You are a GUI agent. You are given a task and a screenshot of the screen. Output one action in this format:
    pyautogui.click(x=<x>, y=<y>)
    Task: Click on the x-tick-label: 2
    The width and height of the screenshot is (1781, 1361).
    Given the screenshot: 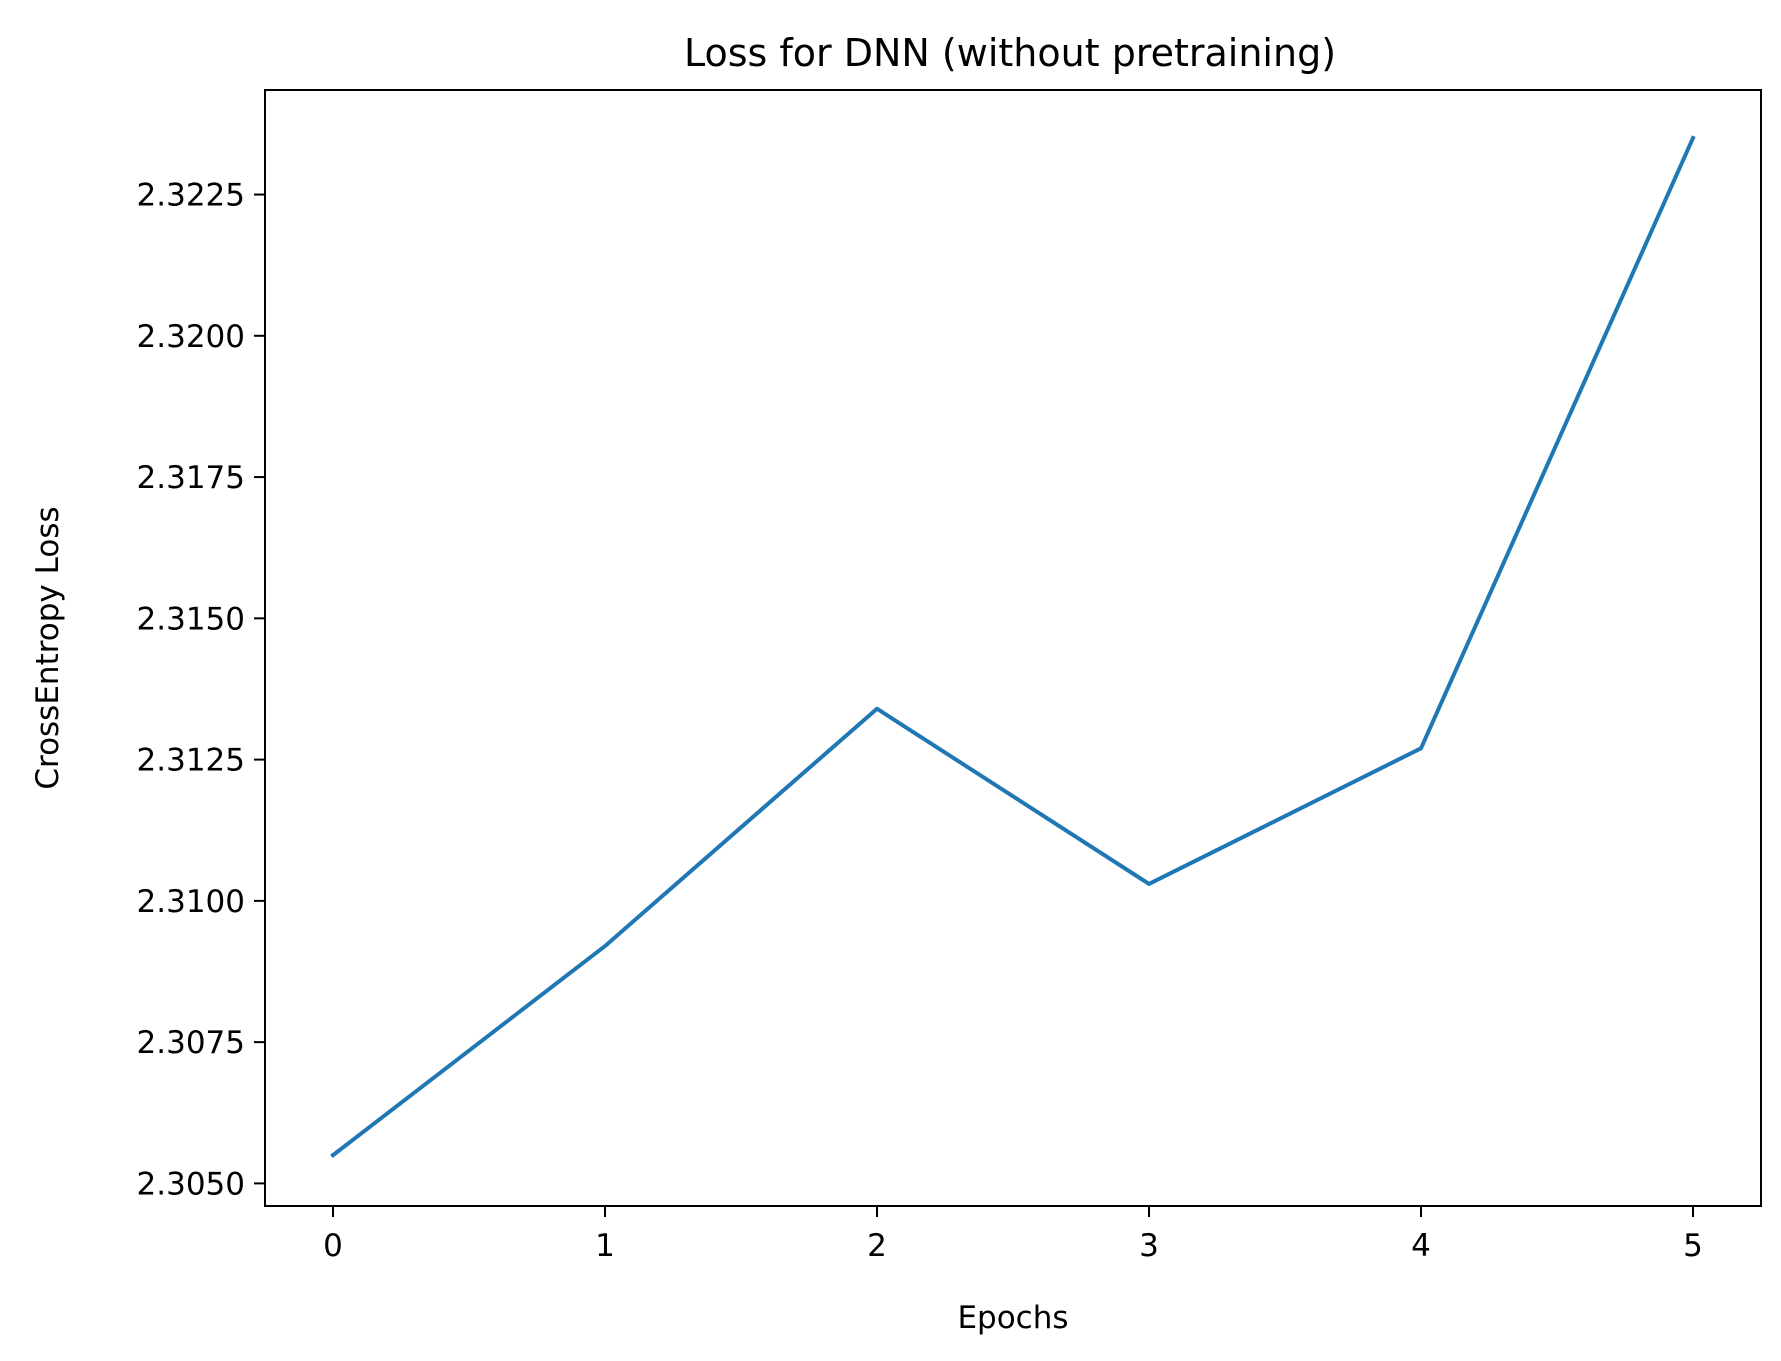 What is the action you would take?
    pyautogui.click(x=877, y=1246)
    